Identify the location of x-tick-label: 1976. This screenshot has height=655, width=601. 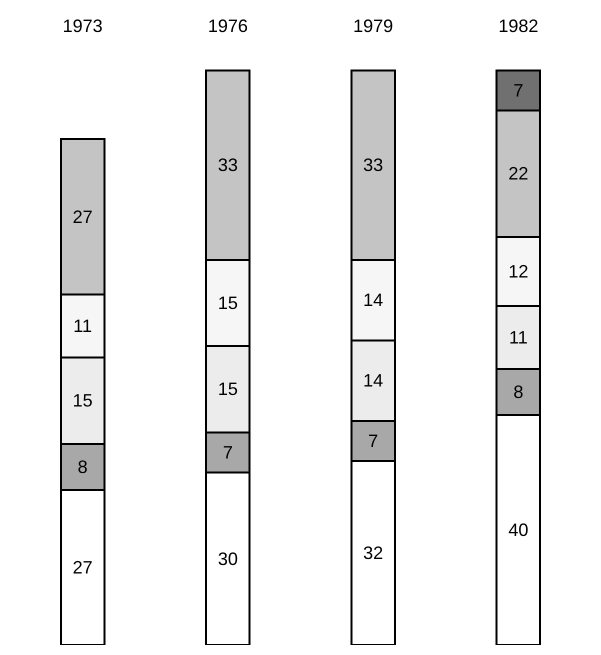
(228, 26).